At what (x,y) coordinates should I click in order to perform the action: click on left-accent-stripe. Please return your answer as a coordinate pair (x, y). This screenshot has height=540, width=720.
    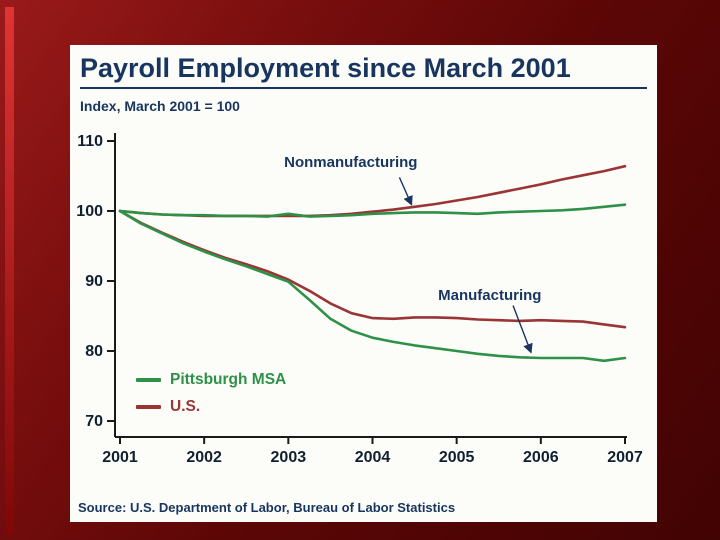
    Looking at the image, I should click on (9, 271).